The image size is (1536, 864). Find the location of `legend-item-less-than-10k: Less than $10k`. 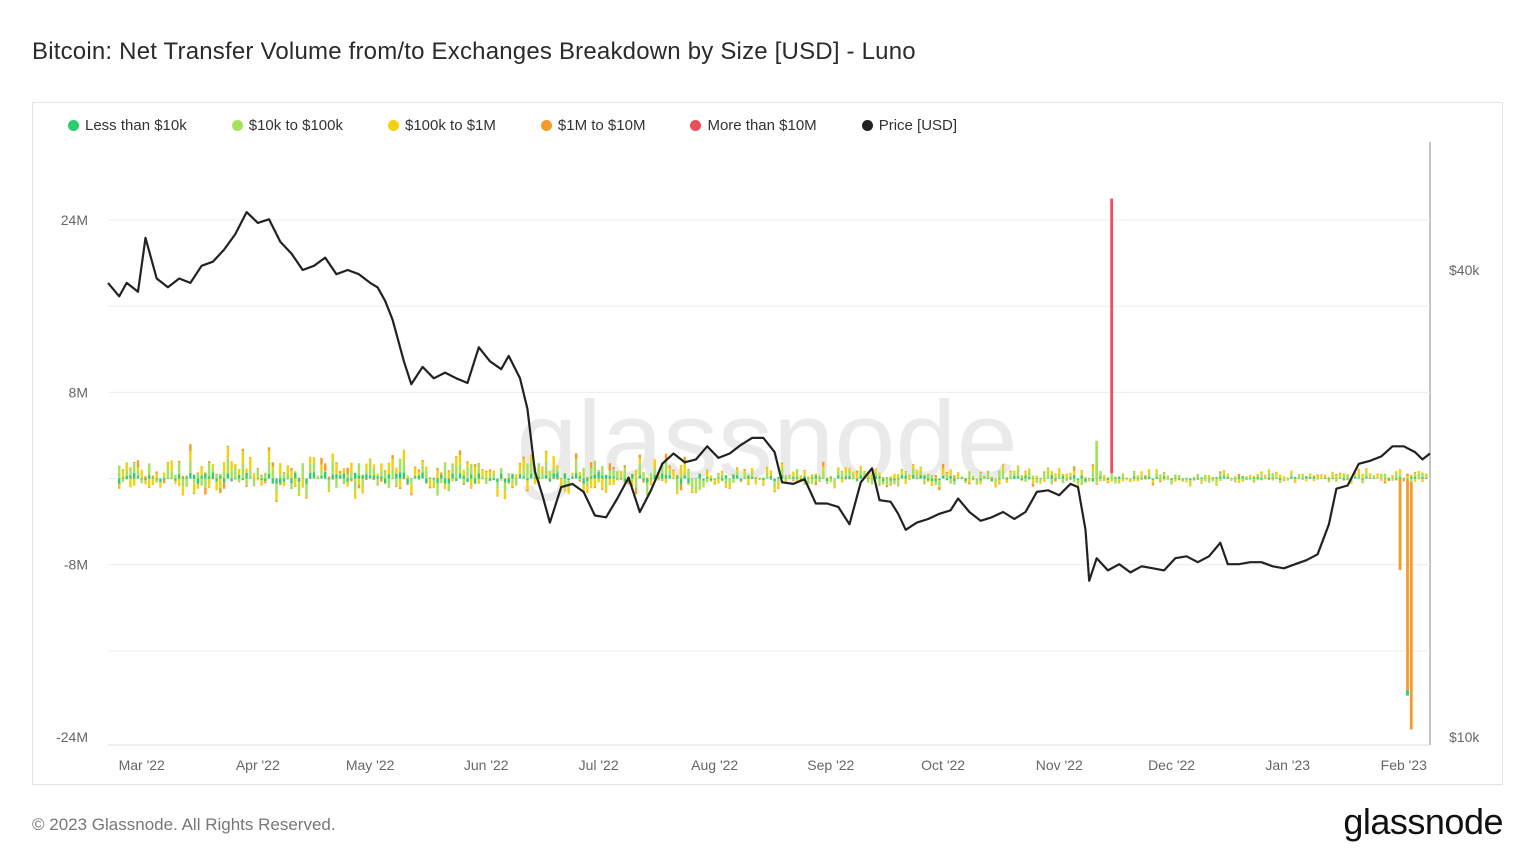

legend-item-less-than-10k: Less than $10k is located at coordinates (127, 125).